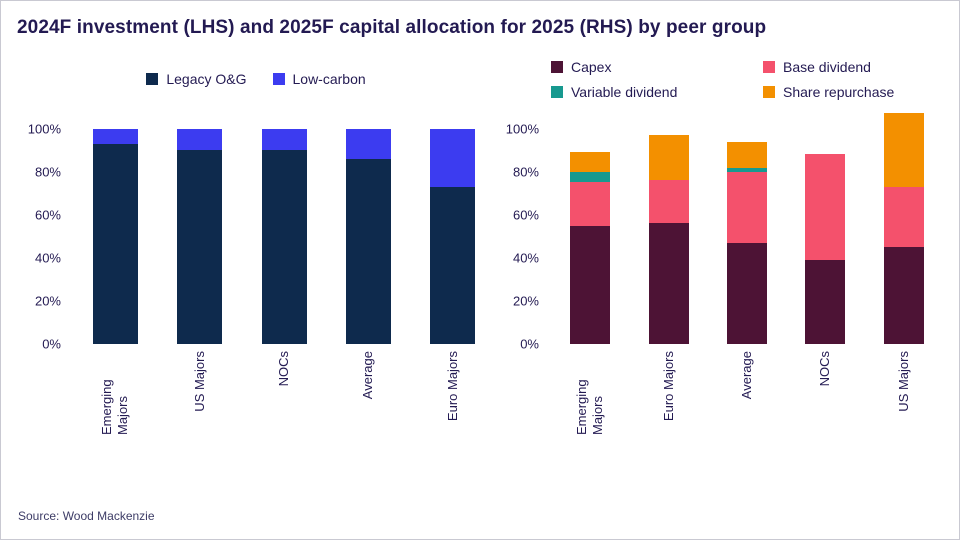 This screenshot has width=960, height=540. Describe the element at coordinates (45, 229) in the screenshot. I see `lhs-y-axis: 0% 20% 40% 60% 80% 100%` at that location.